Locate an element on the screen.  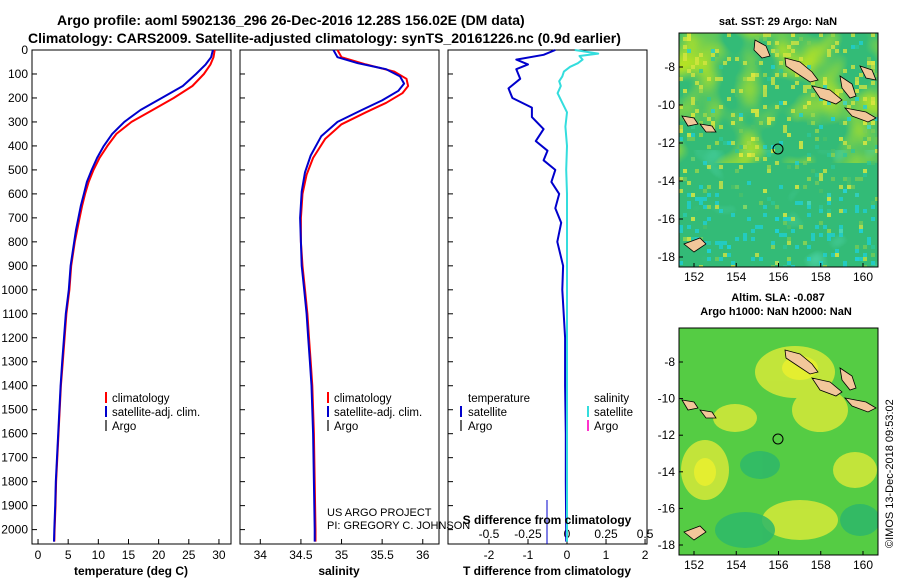
map-x-tick-label: 156 is located at coordinates (778, 277).